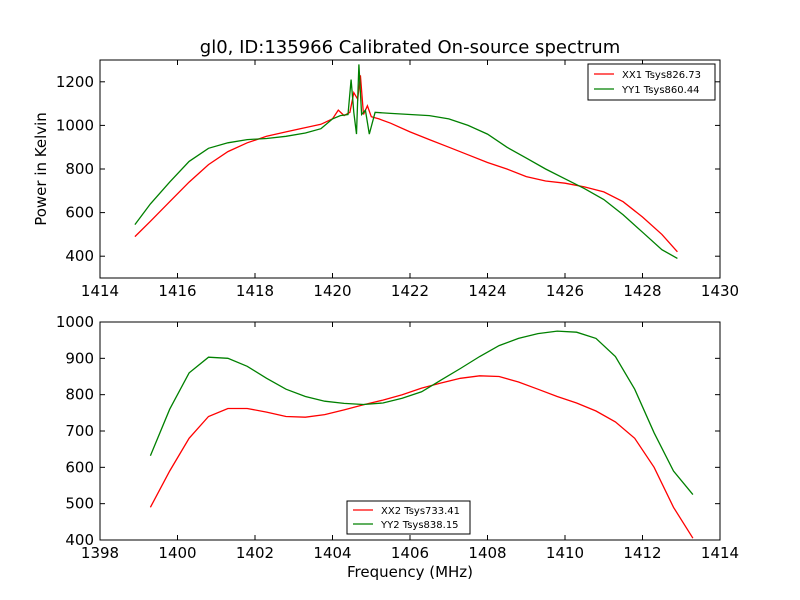 This screenshot has width=800, height=600. I want to click on chart1-ytick-label: 600, so click(79, 213).